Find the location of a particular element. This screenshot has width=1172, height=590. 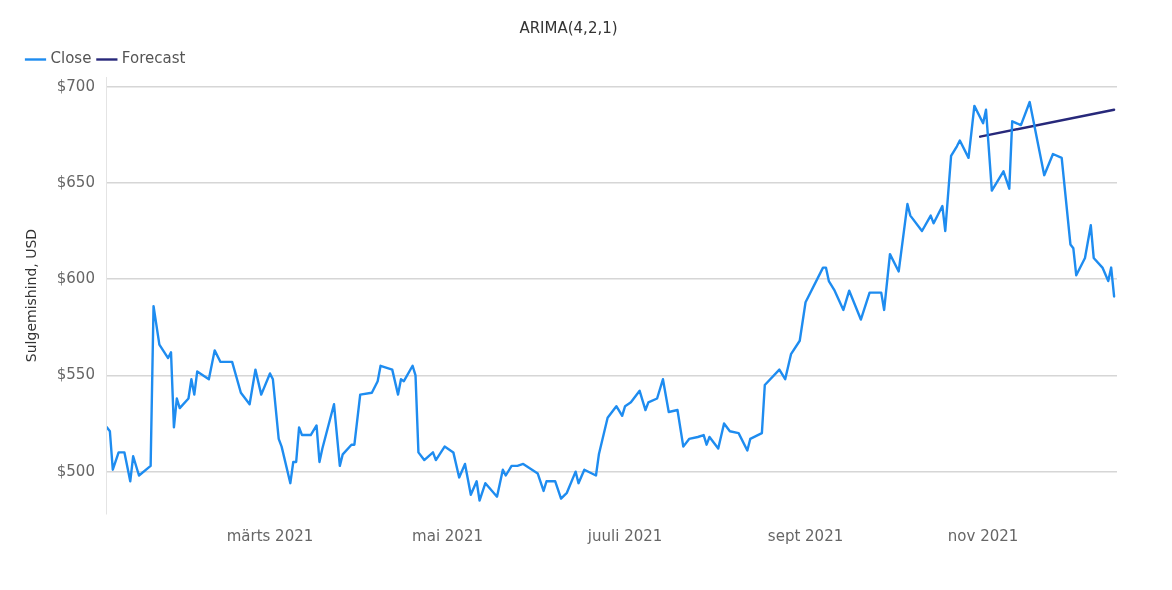

legend-label: Close is located at coordinates (71, 58).